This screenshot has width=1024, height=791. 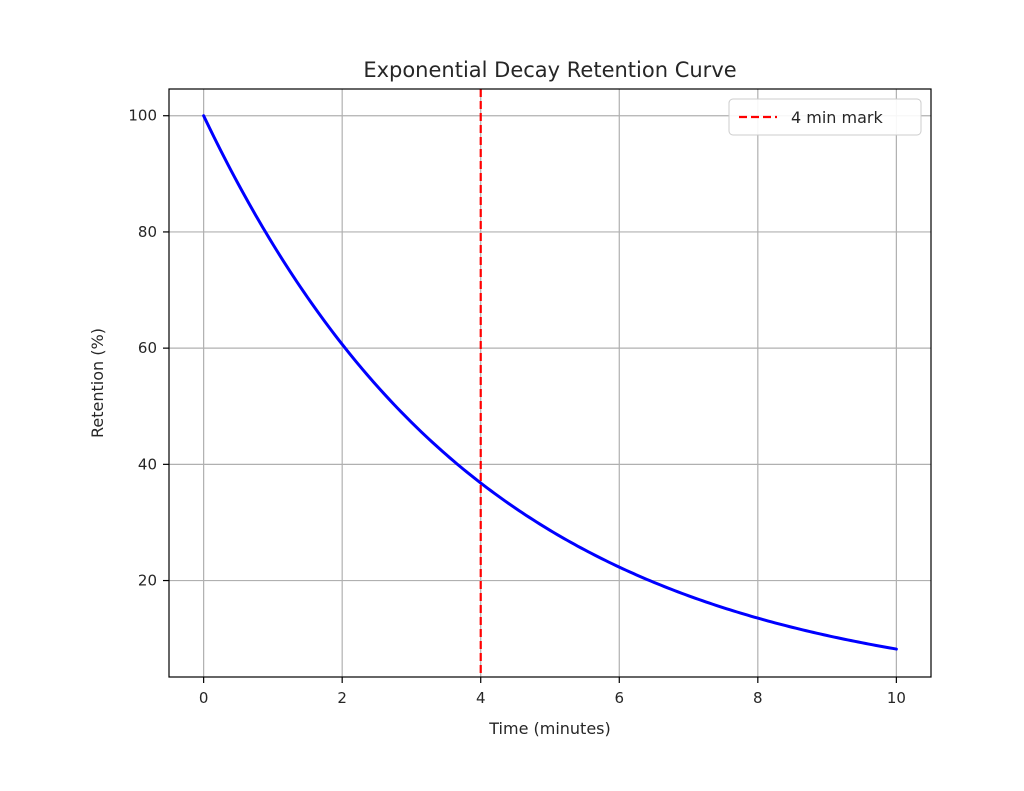 I want to click on legend-box, so click(x=825, y=117).